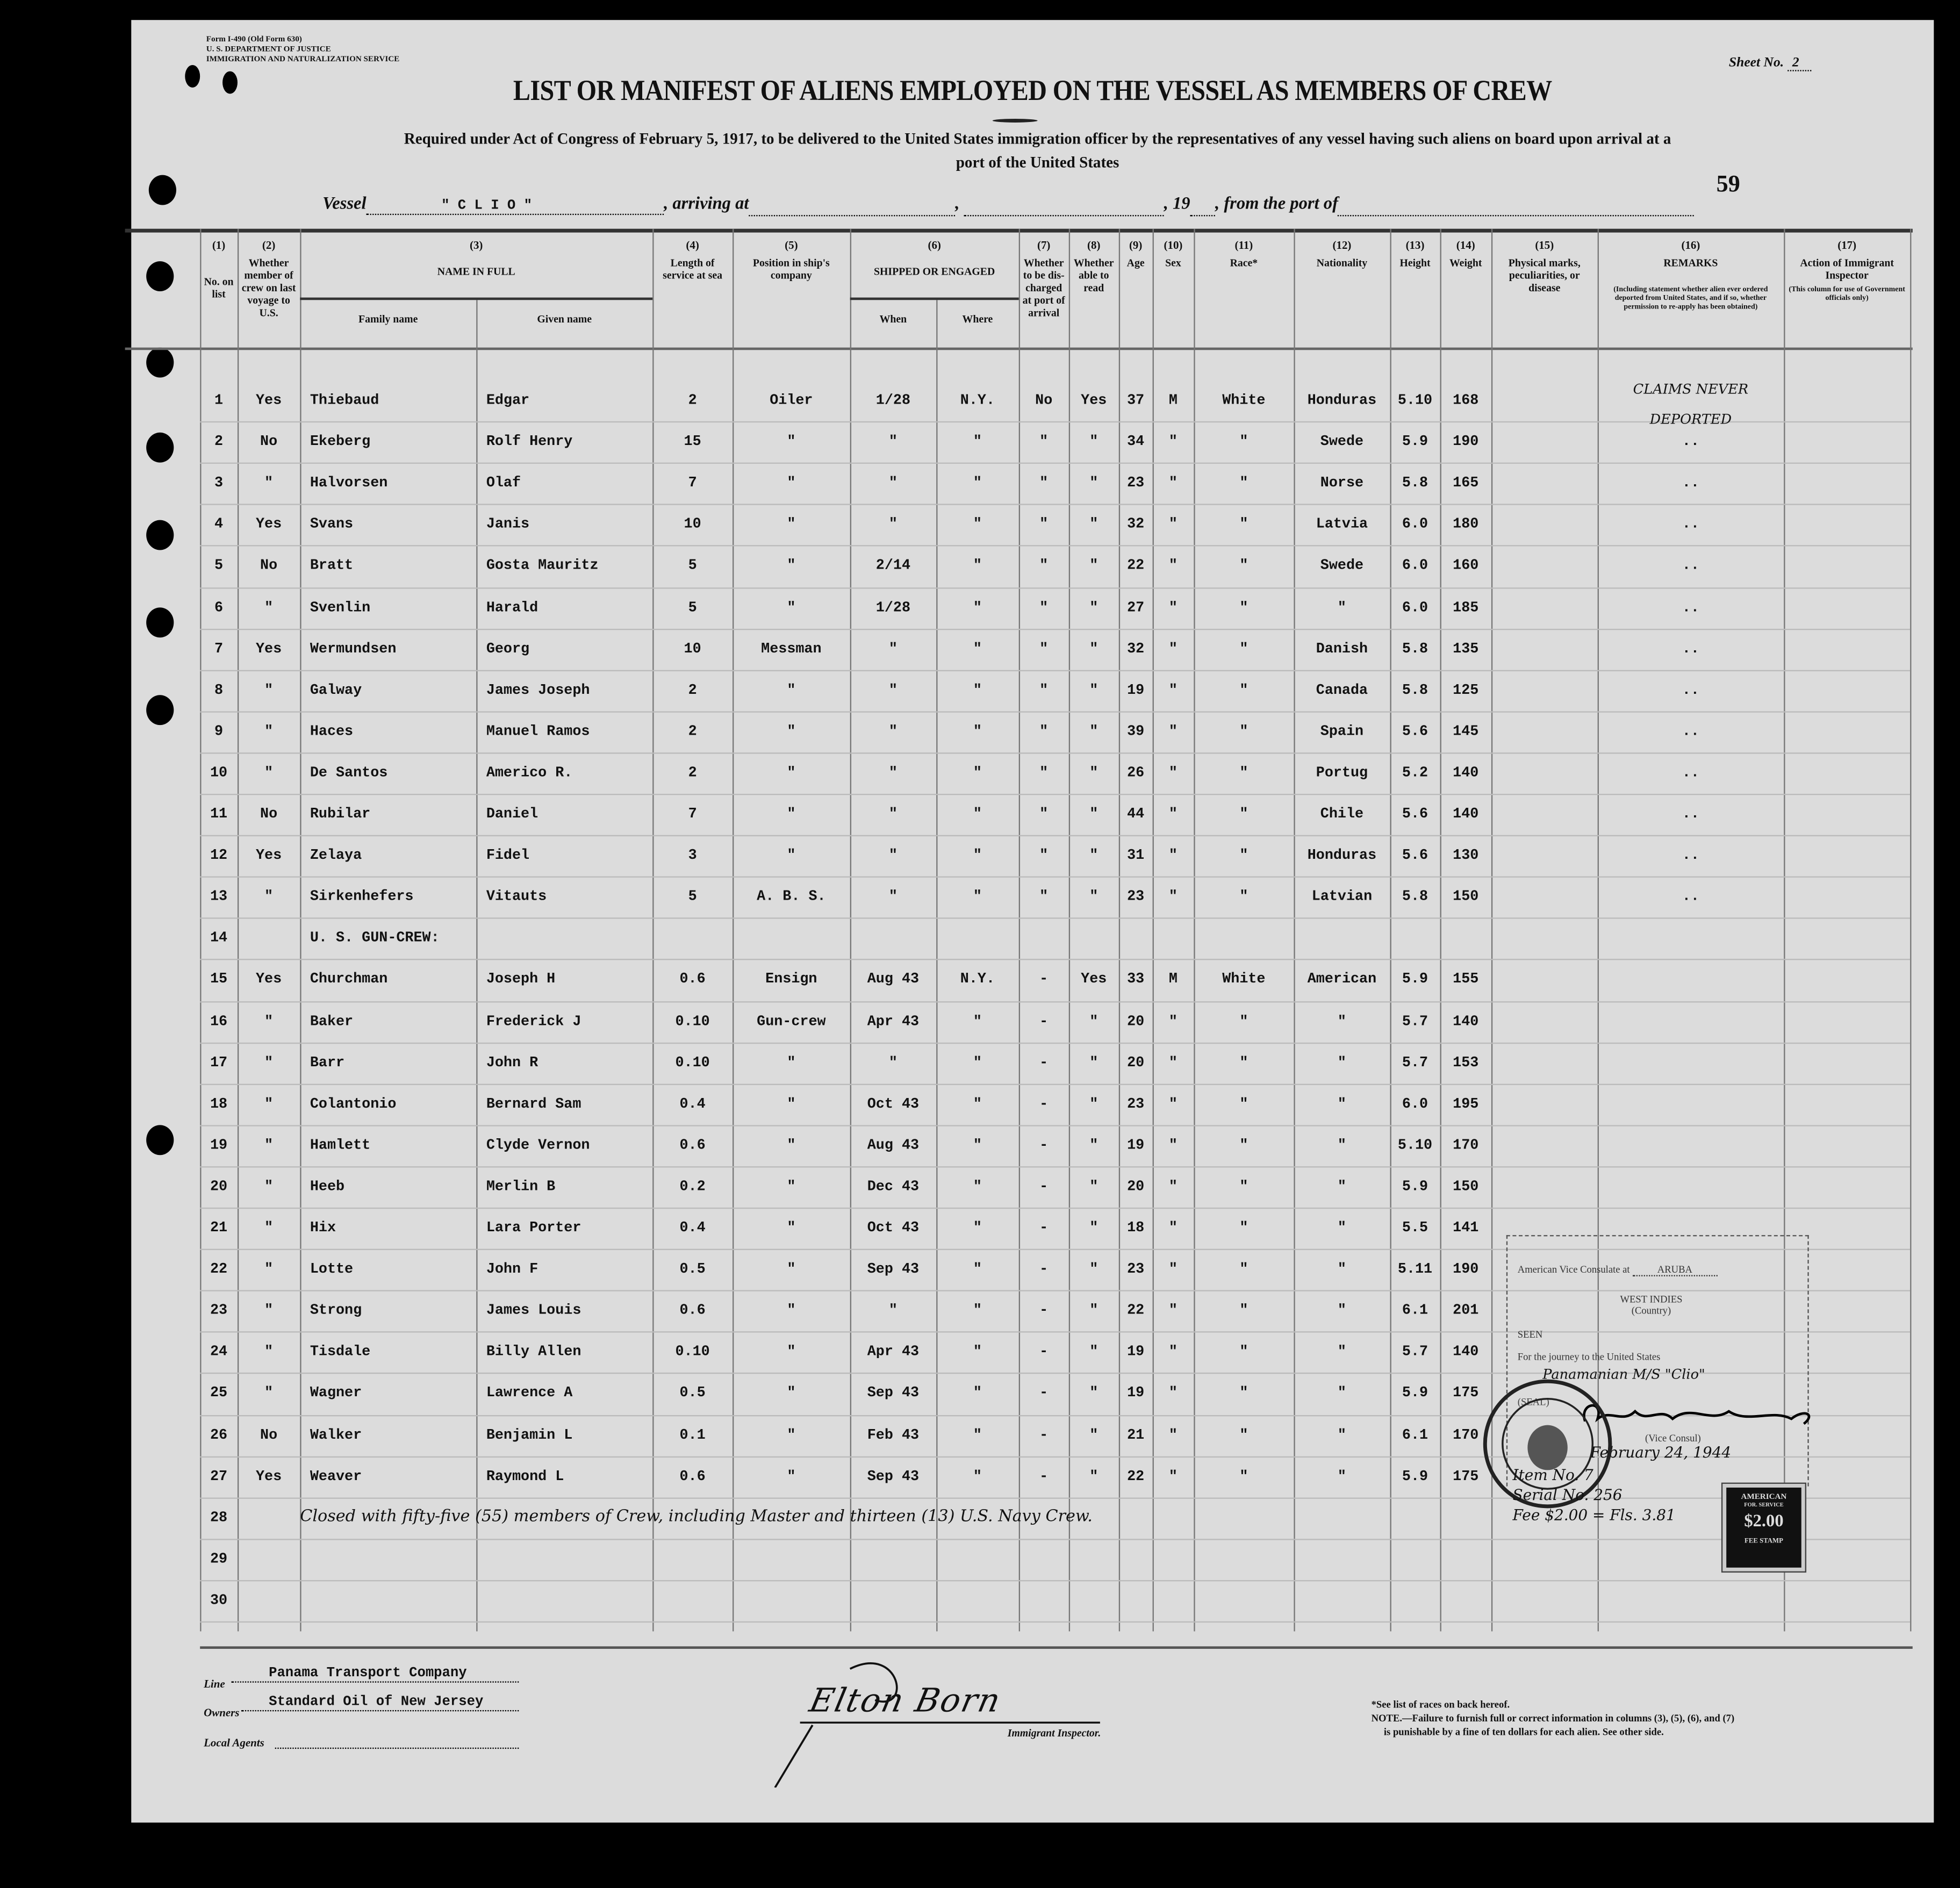 This screenshot has width=1960, height=1888. Describe the element at coordinates (1244, 400) in the screenshot. I see `race-cell: White` at that location.